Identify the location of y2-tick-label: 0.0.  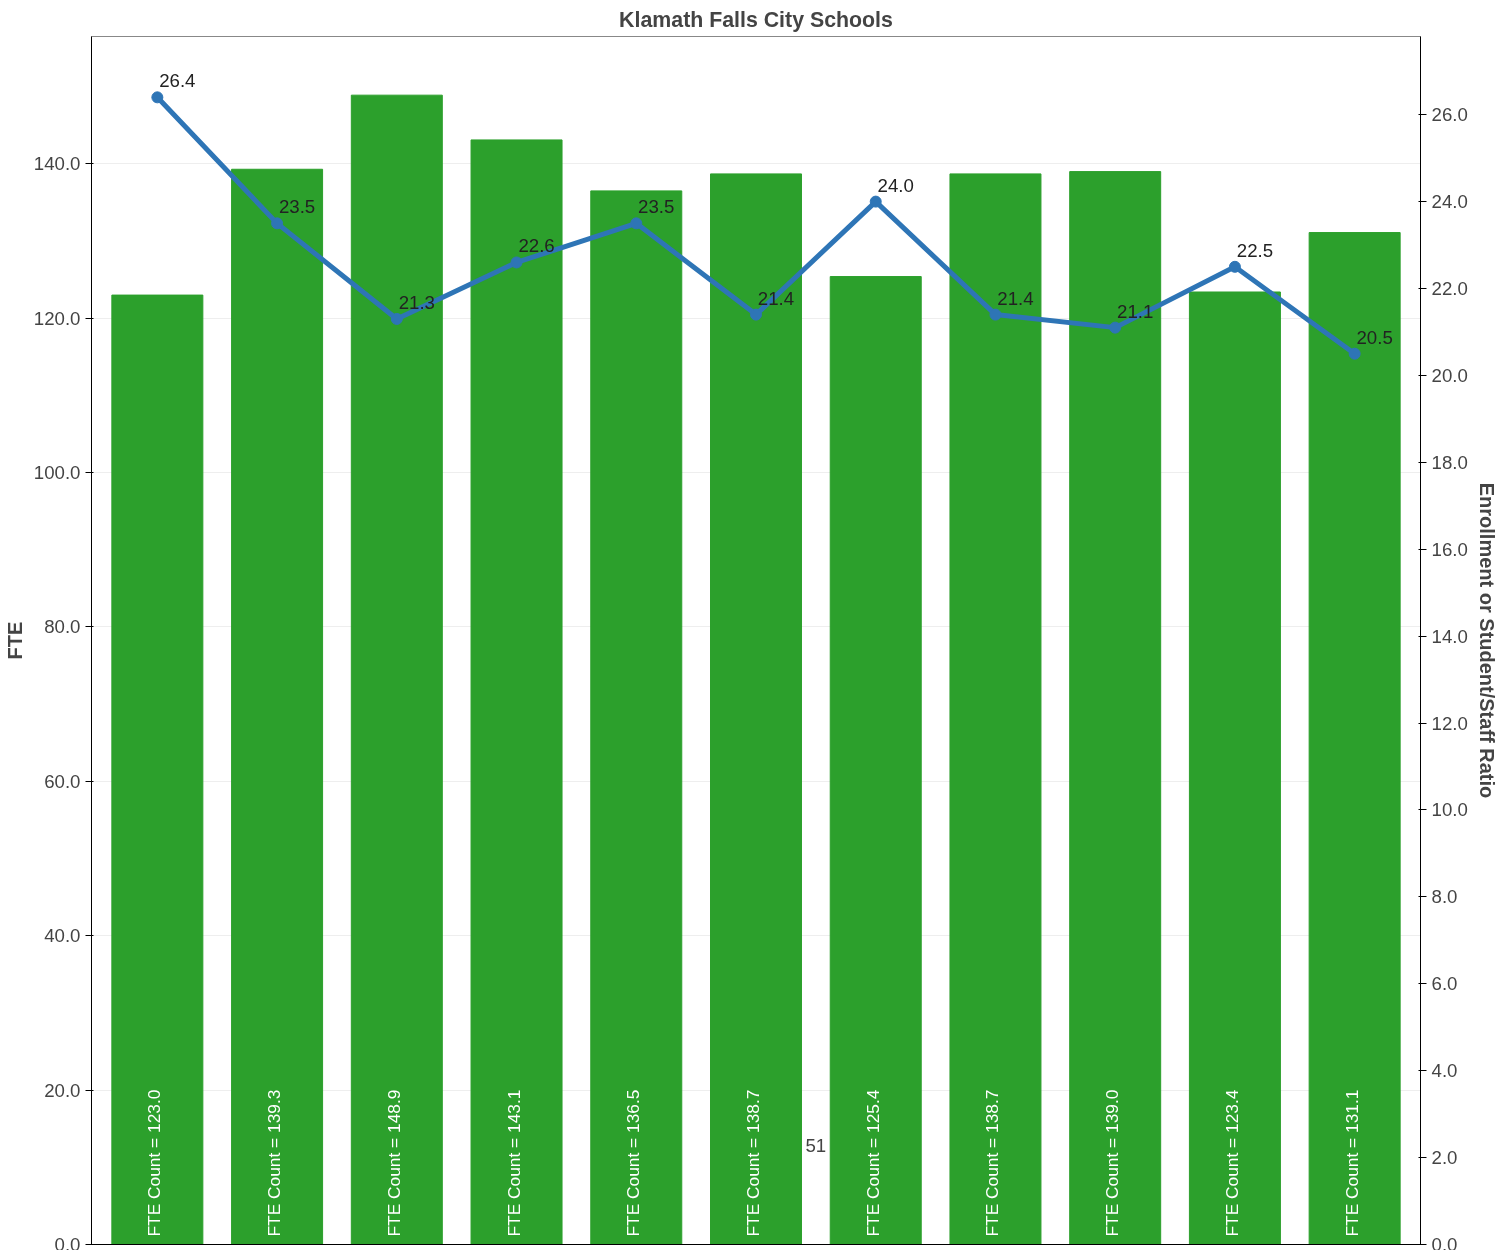
(1444, 1244).